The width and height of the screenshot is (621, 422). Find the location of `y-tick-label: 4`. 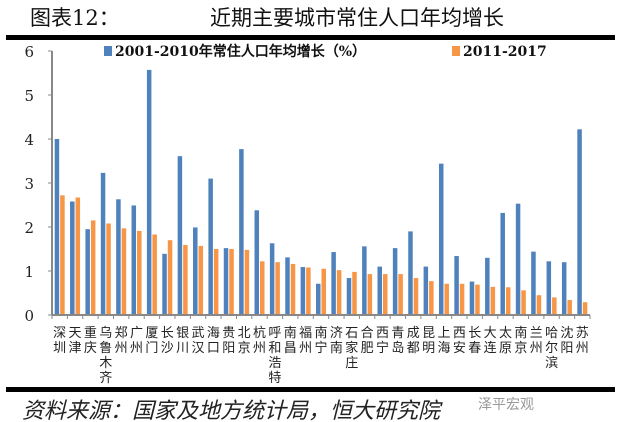

y-tick-label: 4 is located at coordinates (29, 140).